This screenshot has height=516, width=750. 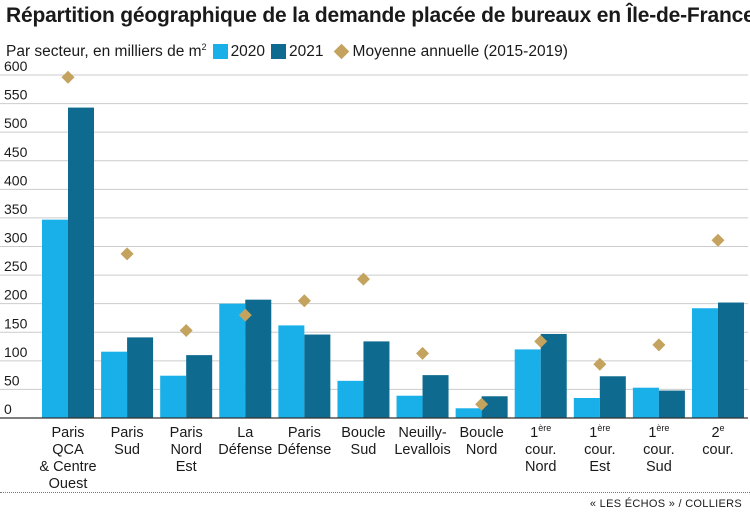 I want to click on source-credit: « LES ÉCHOS » / COLLIERS, so click(x=665, y=504).